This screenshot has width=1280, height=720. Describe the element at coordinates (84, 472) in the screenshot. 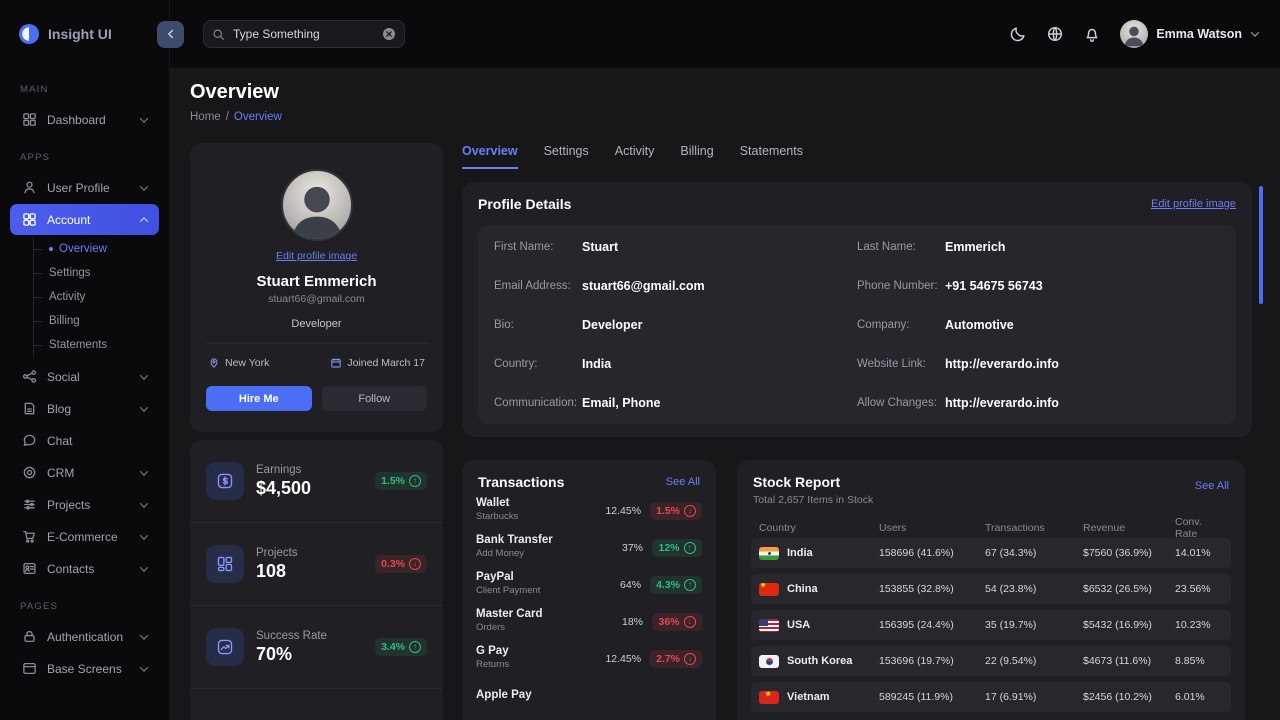

I see `sidebar-item-crm: CRM` at that location.